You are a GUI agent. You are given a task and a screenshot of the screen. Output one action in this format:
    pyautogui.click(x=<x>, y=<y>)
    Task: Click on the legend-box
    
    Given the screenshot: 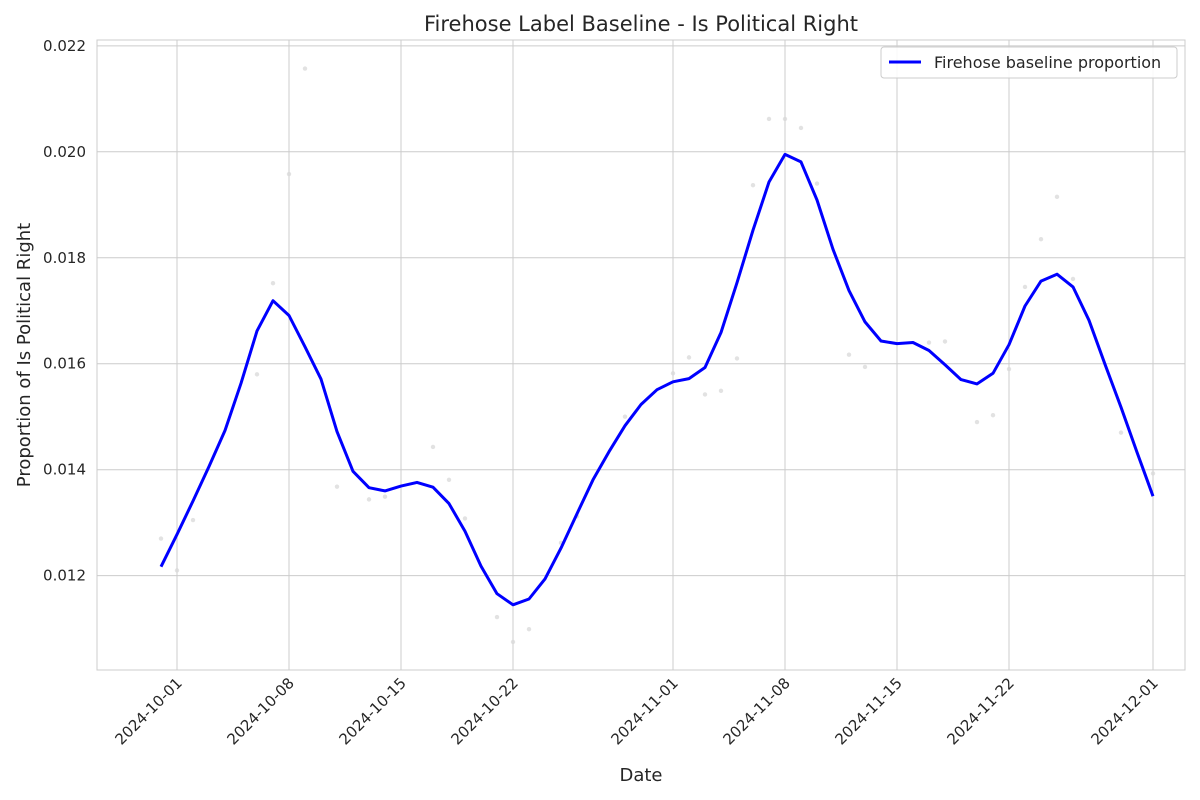 What is the action you would take?
    pyautogui.click(x=1029, y=62)
    